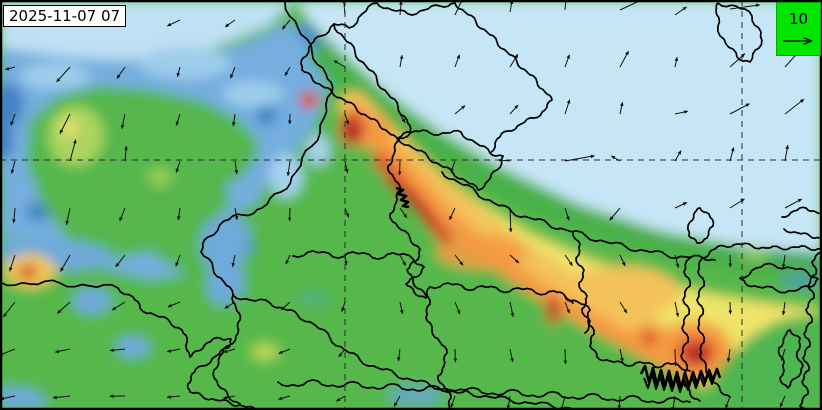 The image size is (822, 410). What do you see at coordinates (798, 19) in the screenshot?
I see `wind-reference-value: 10` at bounding box center [798, 19].